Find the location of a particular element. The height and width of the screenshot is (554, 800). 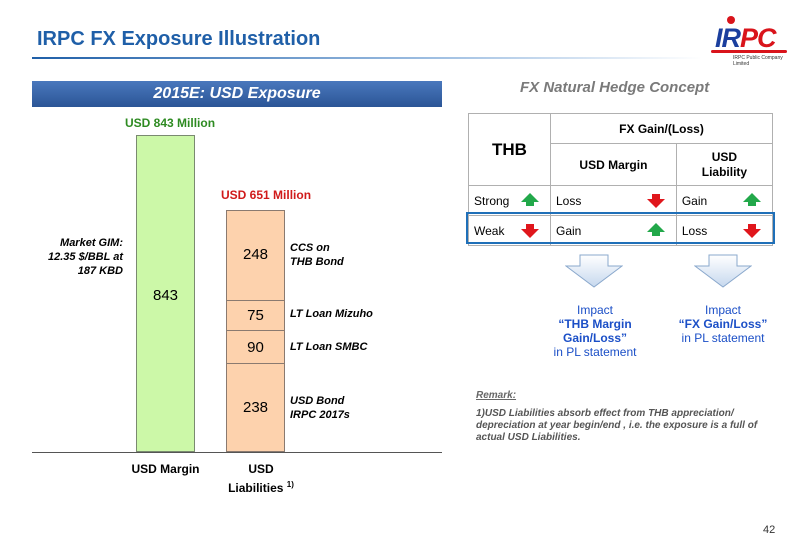

impact-arrow-left-icon is located at coordinates (594, 271).